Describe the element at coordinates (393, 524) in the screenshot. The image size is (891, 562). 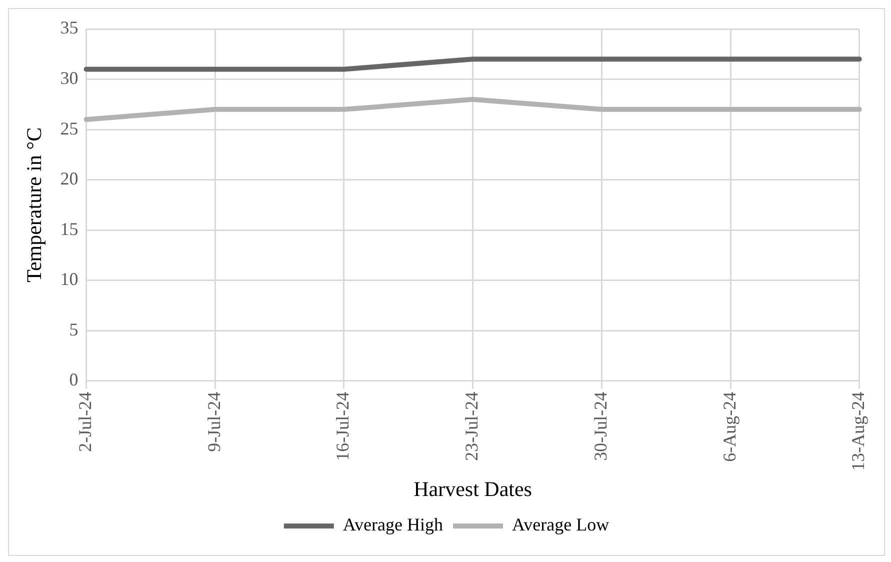
I see `legend-label: Average High` at that location.